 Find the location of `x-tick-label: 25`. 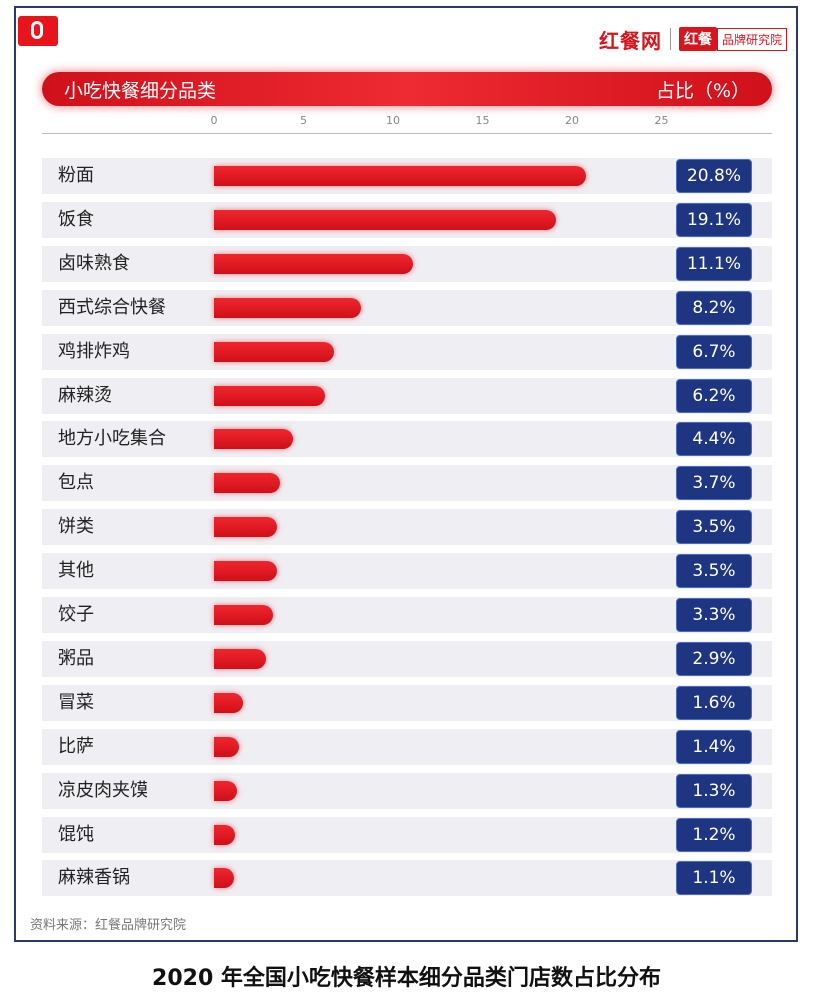

x-tick-label: 25 is located at coordinates (661, 120).